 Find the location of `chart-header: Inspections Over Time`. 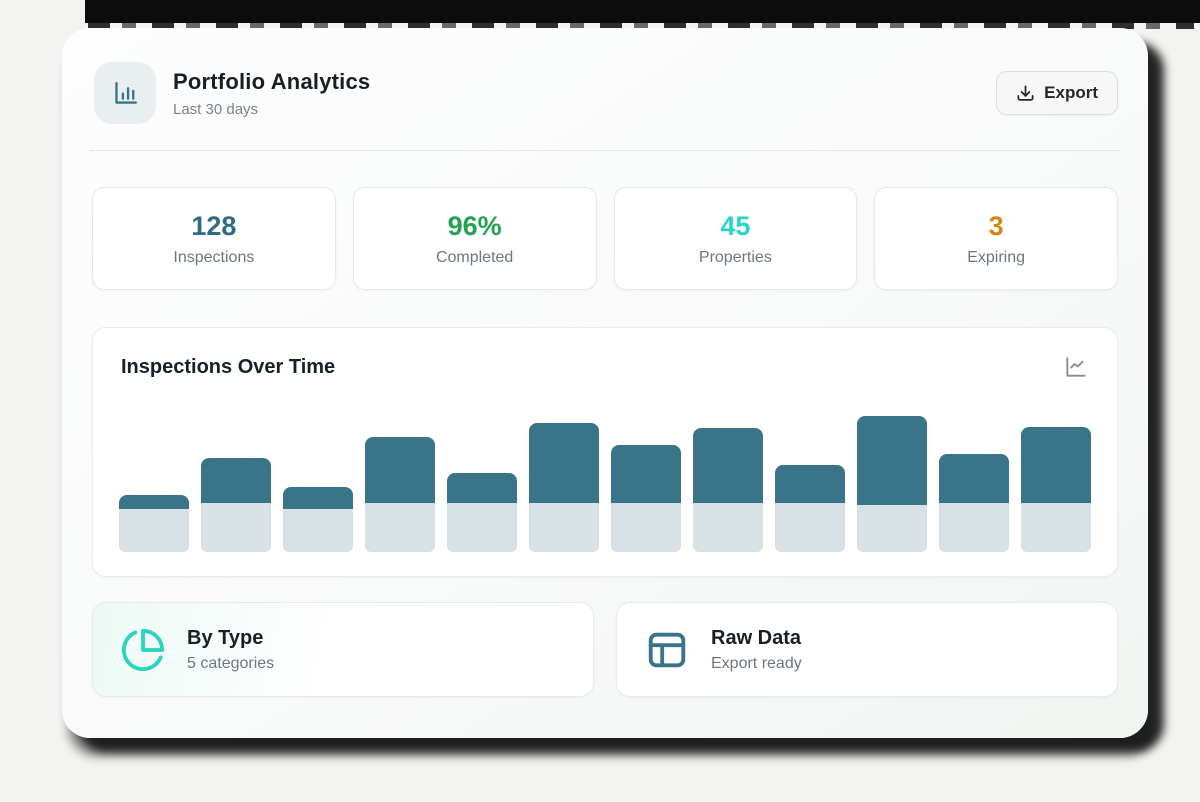

chart-header: Inspections Over Time is located at coordinates (605, 367).